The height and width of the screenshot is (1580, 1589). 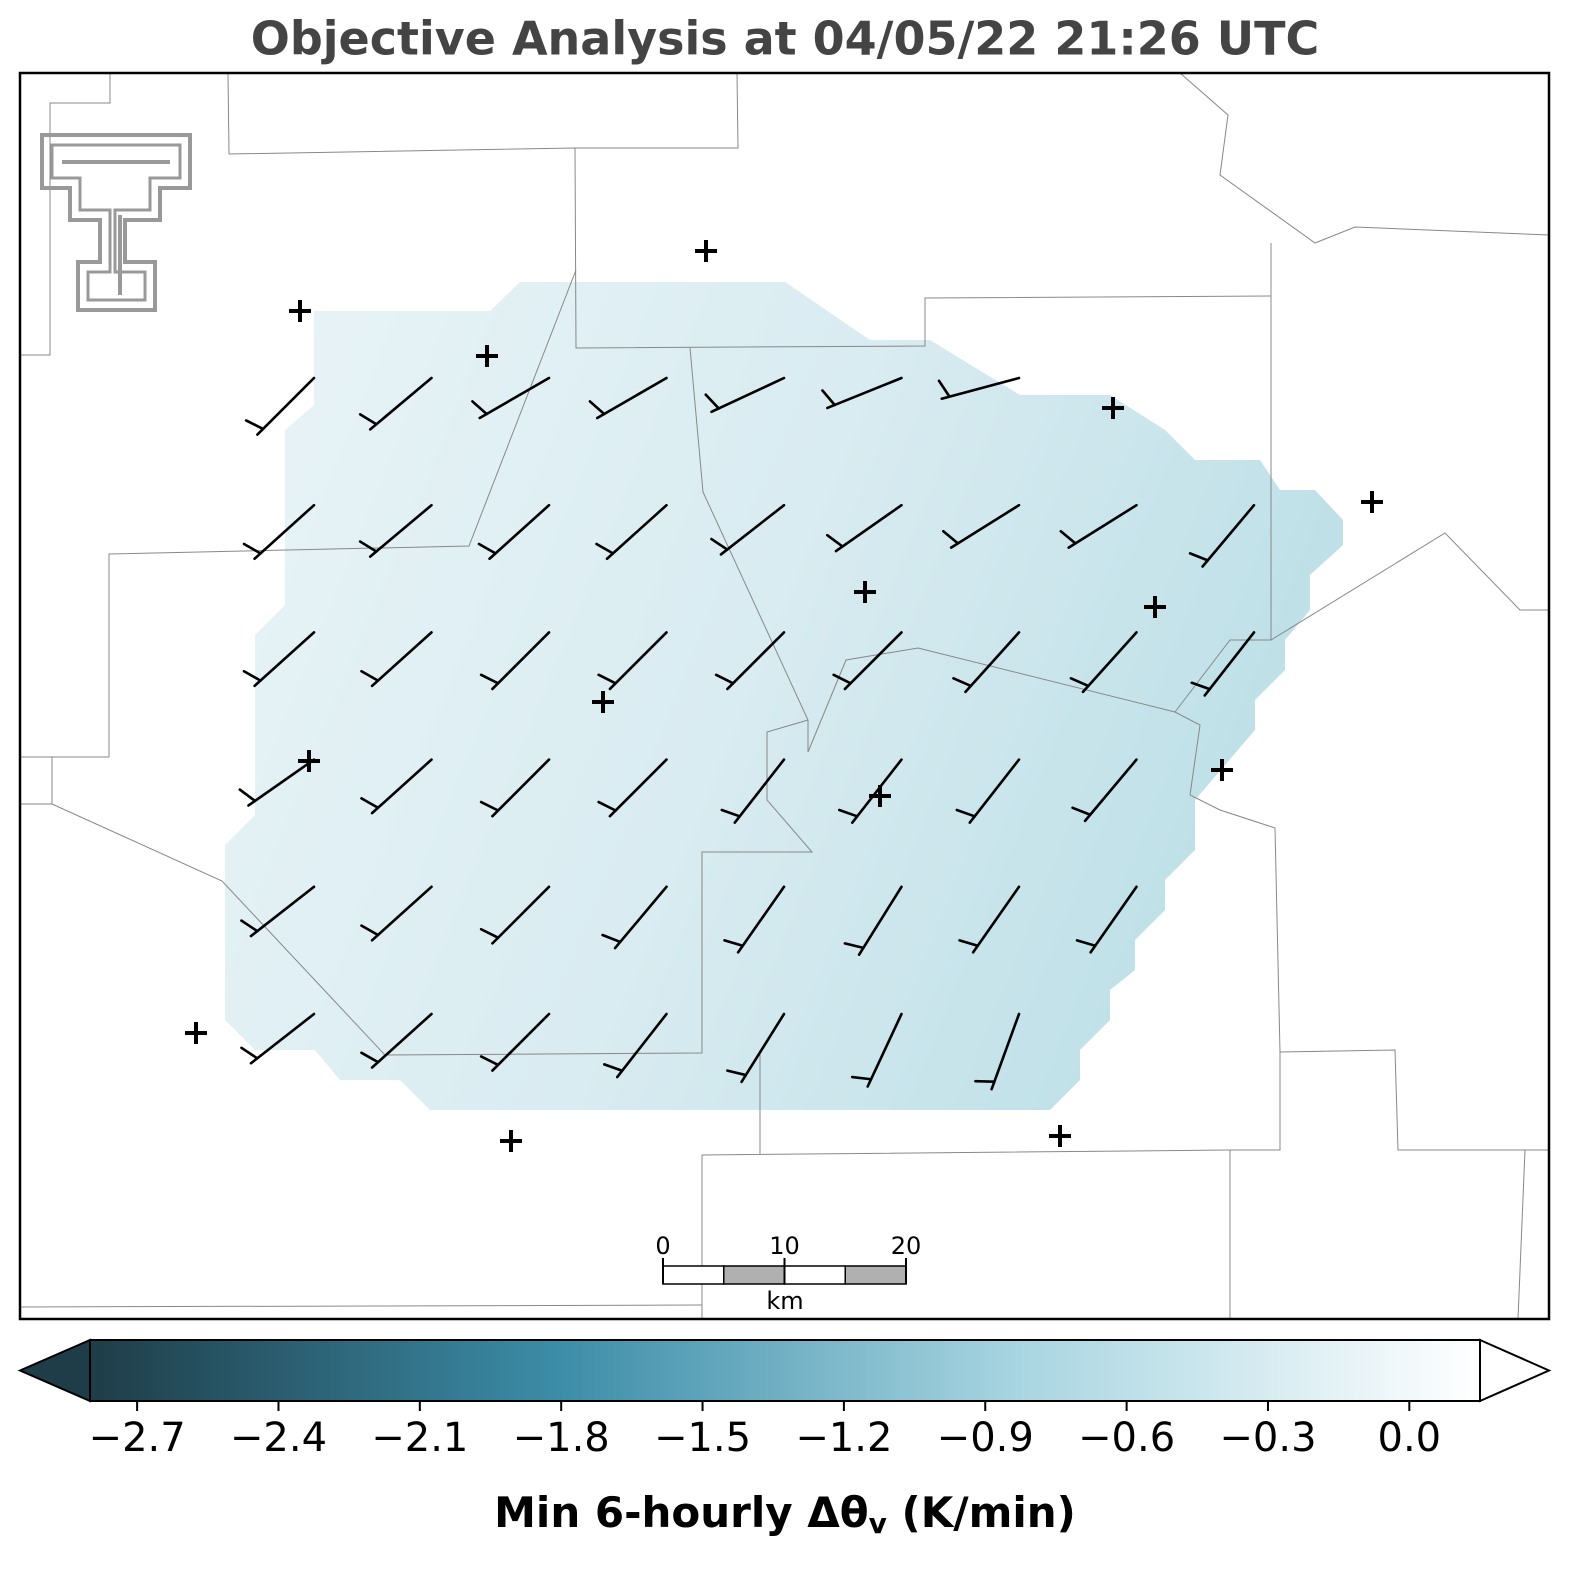 What do you see at coordinates (784, 1246) in the screenshot?
I see `scale-tick-label: 10` at bounding box center [784, 1246].